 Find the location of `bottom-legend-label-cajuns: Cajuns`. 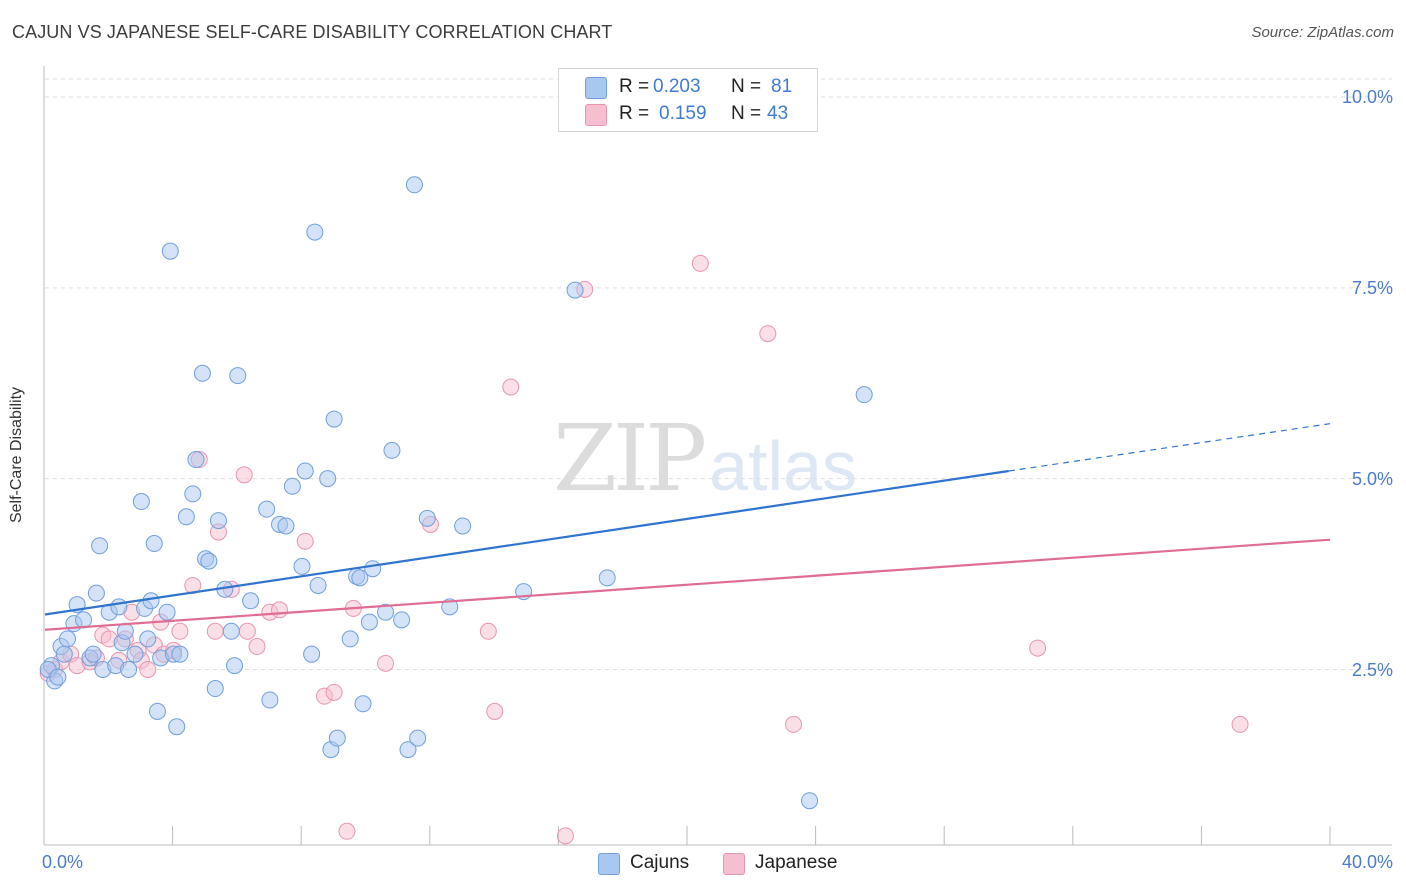

bottom-legend-label-cajuns: Cajuns is located at coordinates (660, 862).